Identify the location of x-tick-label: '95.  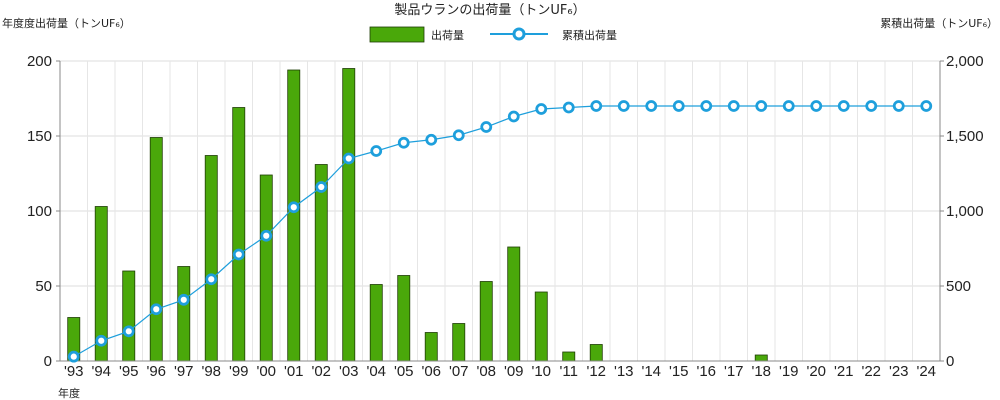
(129, 371).